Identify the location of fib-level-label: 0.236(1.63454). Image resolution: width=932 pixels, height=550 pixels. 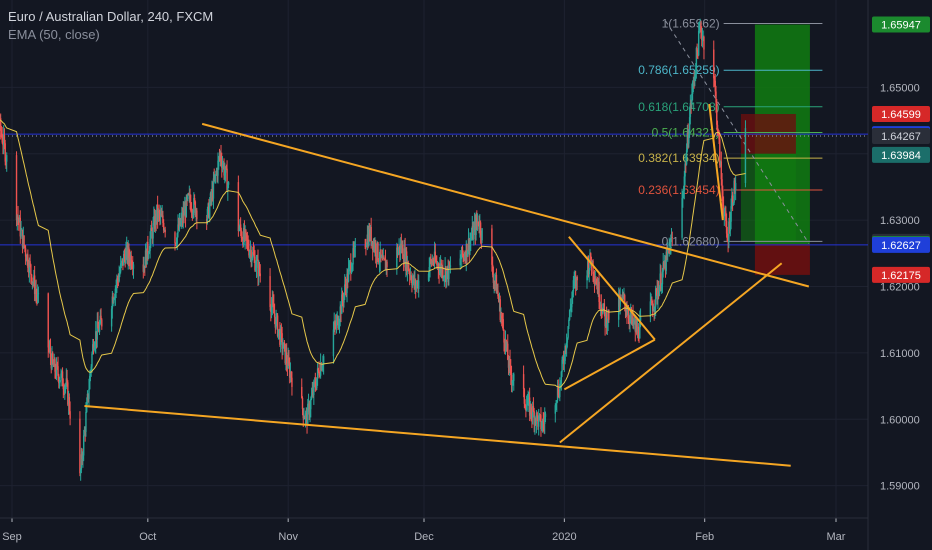
(678, 190).